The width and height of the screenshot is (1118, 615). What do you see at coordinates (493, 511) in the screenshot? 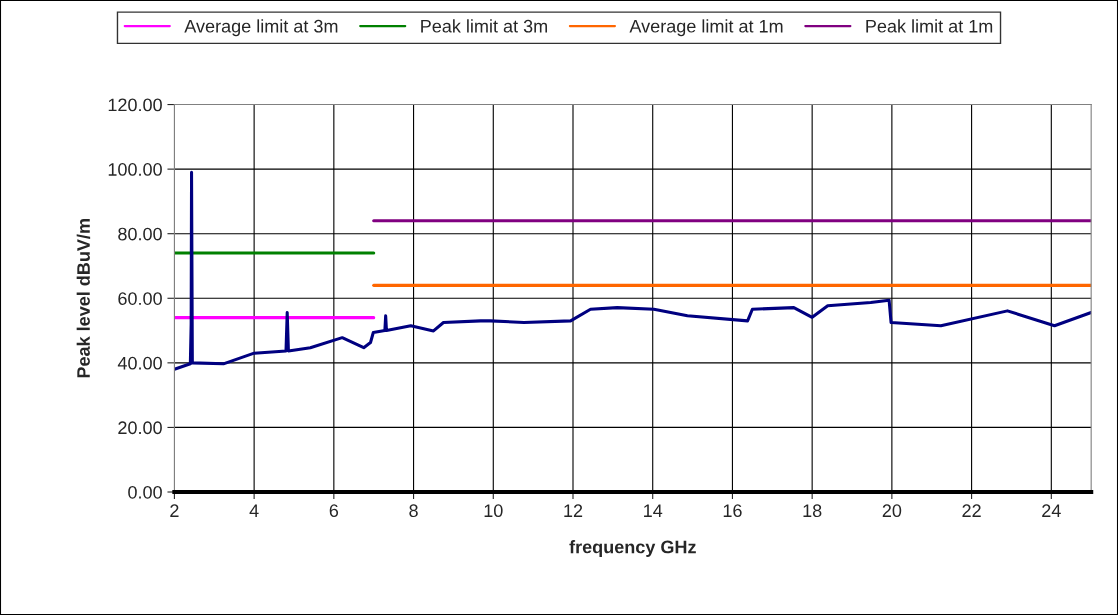
I see `x-tick-label: 10` at bounding box center [493, 511].